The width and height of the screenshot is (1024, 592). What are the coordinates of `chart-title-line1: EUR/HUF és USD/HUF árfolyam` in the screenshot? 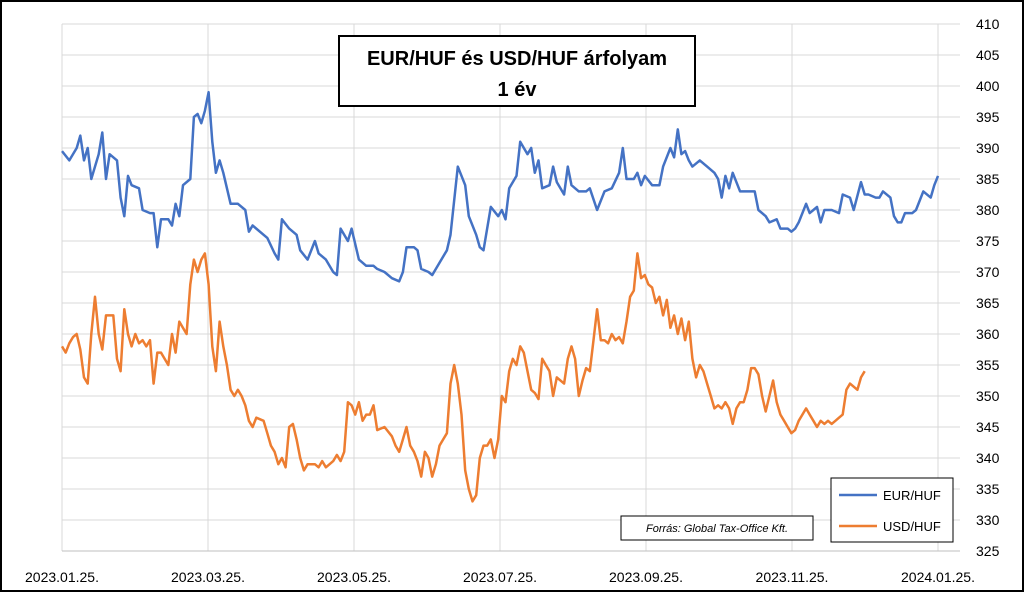 It's located at (517, 59).